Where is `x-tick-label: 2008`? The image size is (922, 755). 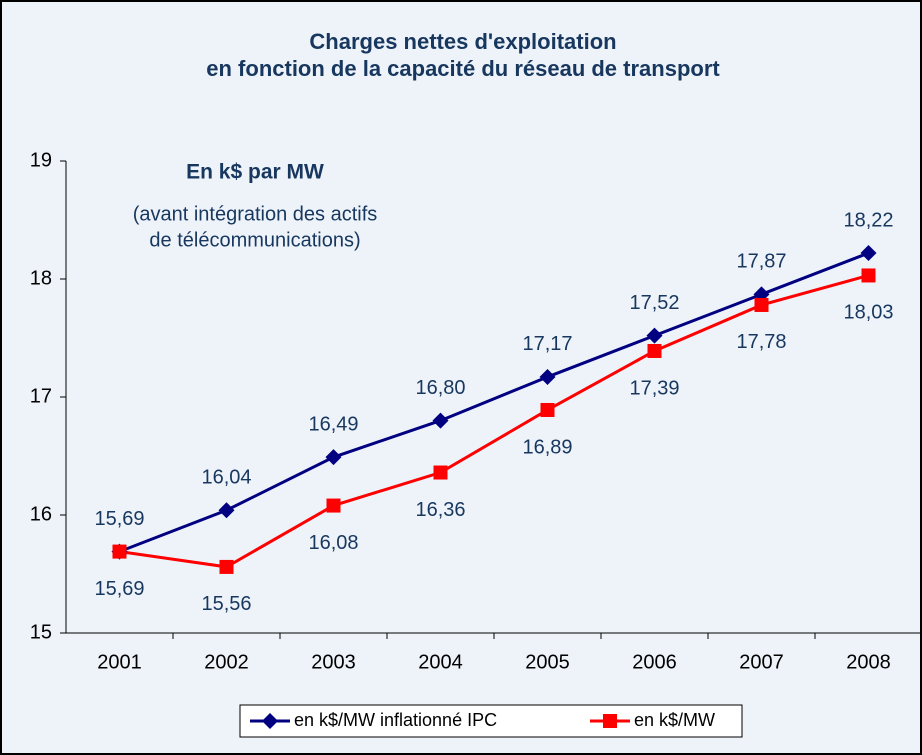 x-tick-label: 2008 is located at coordinates (868, 662).